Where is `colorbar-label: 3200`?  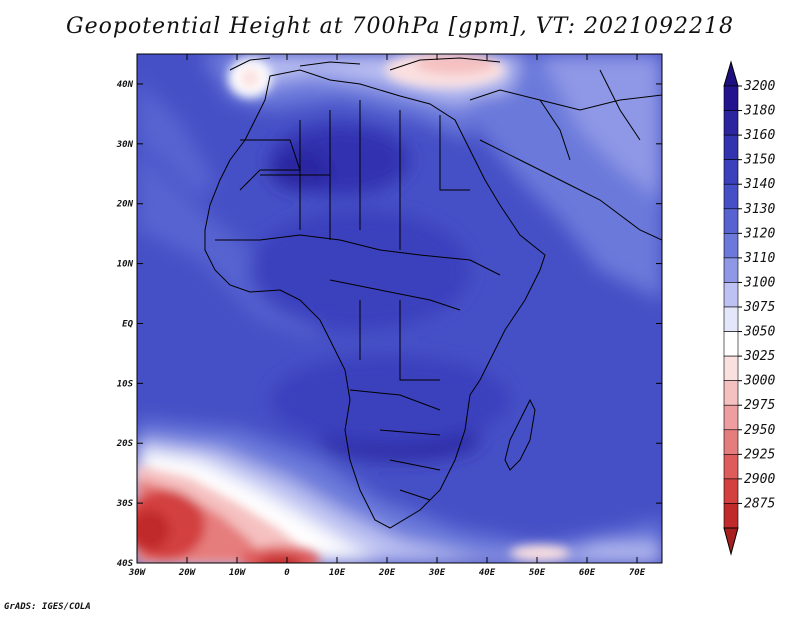
colorbar-label: 3200 is located at coordinates (759, 86).